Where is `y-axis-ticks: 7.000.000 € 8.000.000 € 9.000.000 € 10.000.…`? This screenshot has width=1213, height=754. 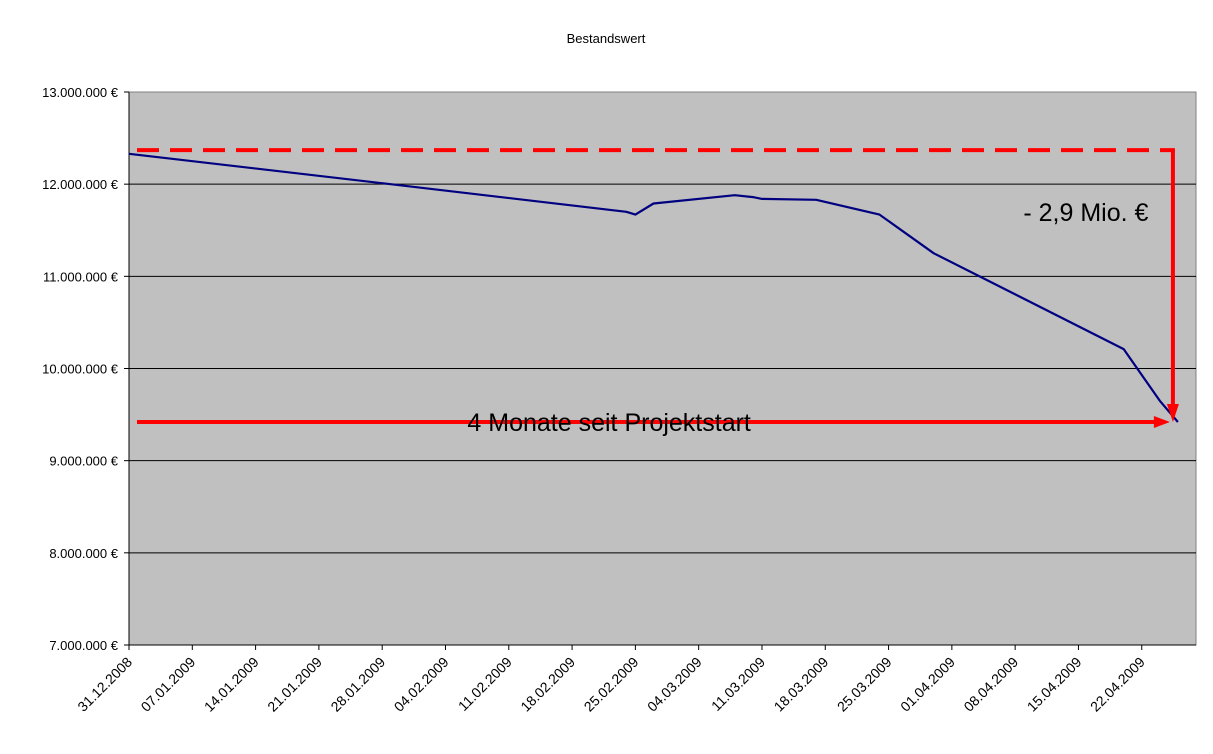 y-axis-ticks: 7.000.000 € 8.000.000 € 9.000.000 € 10.000.… is located at coordinates (86, 369).